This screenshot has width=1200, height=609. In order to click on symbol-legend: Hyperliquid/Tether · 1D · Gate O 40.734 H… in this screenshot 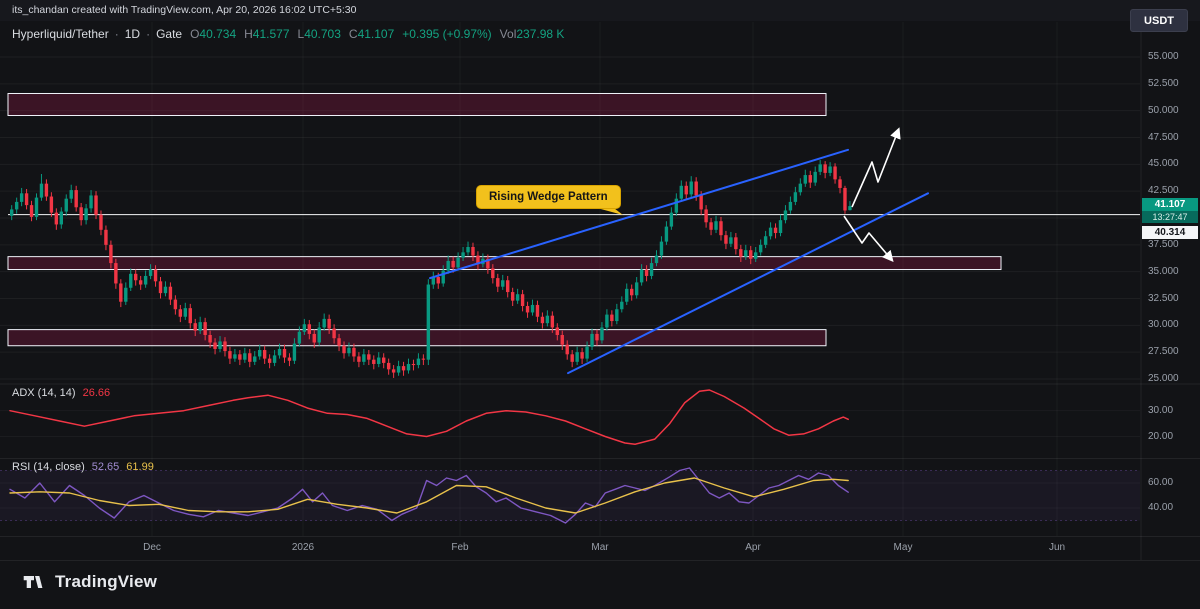, I will do `click(288, 34)`.